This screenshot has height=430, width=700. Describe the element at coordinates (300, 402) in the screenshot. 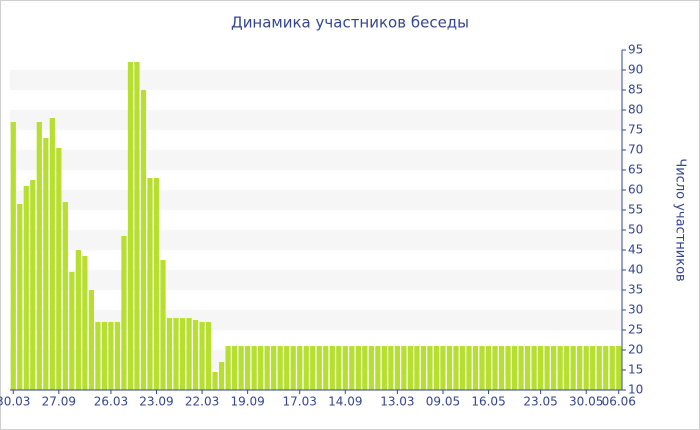

I see `x-tick-label: 17.03` at that location.